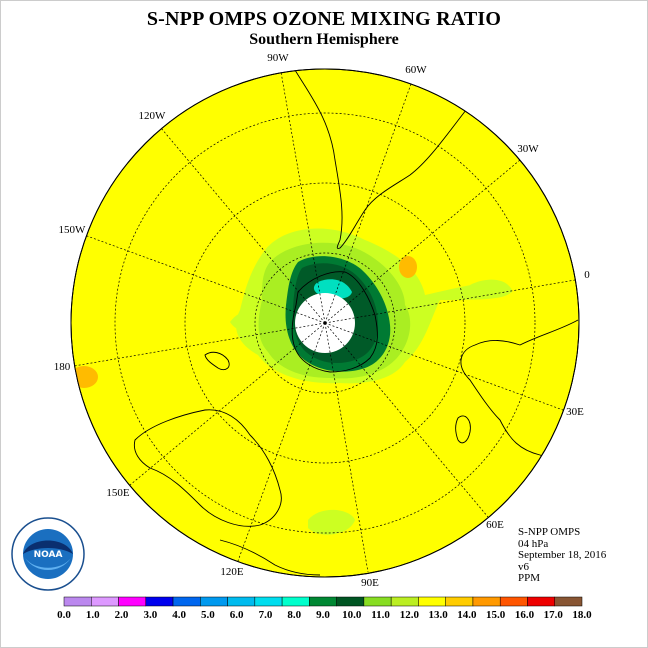 The image size is (648, 648). What do you see at coordinates (217, 361) in the screenshot?
I see `new-zealand-coast` at bounding box center [217, 361].